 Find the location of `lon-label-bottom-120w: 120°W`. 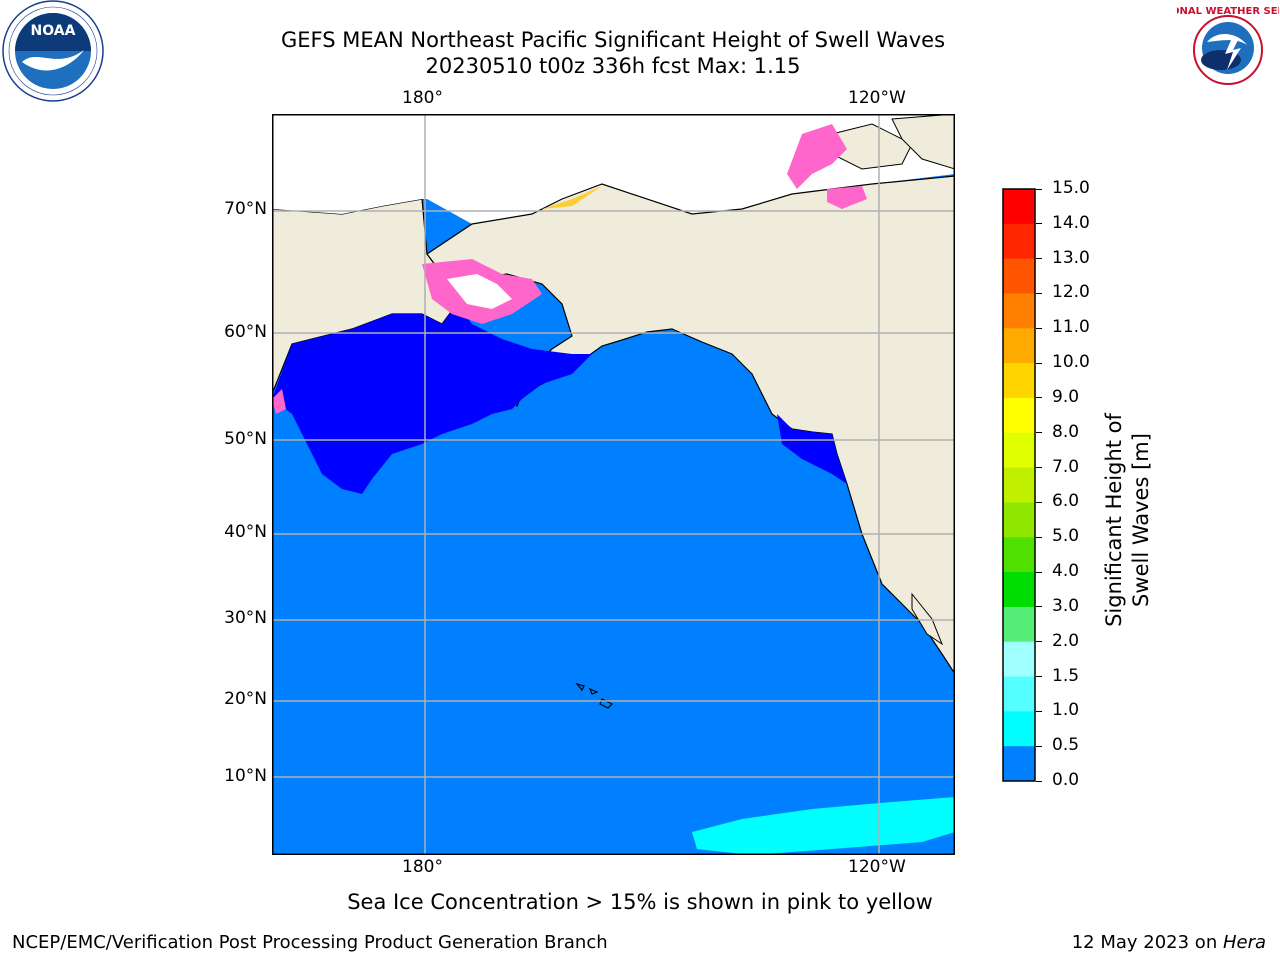

lon-label-bottom-120w: 120°W is located at coordinates (877, 867).